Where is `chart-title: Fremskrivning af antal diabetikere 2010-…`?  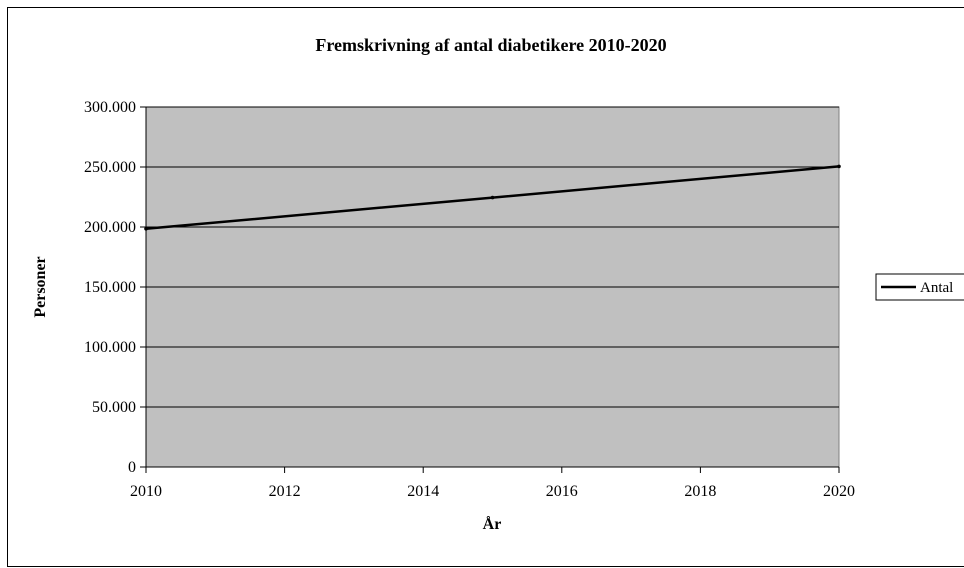
chart-title: Fremskrivning af antal diabetikere 2010-… is located at coordinates (490, 45).